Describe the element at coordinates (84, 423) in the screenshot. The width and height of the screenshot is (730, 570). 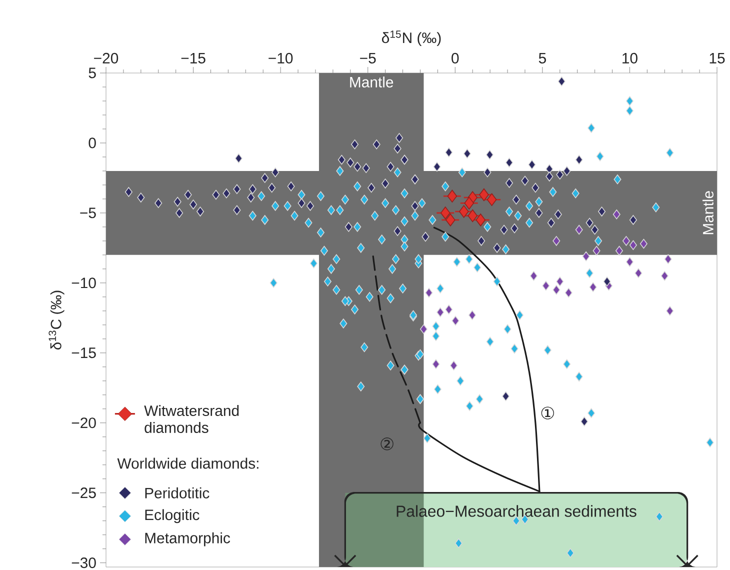
I see `y-tick-label: −20` at that location.